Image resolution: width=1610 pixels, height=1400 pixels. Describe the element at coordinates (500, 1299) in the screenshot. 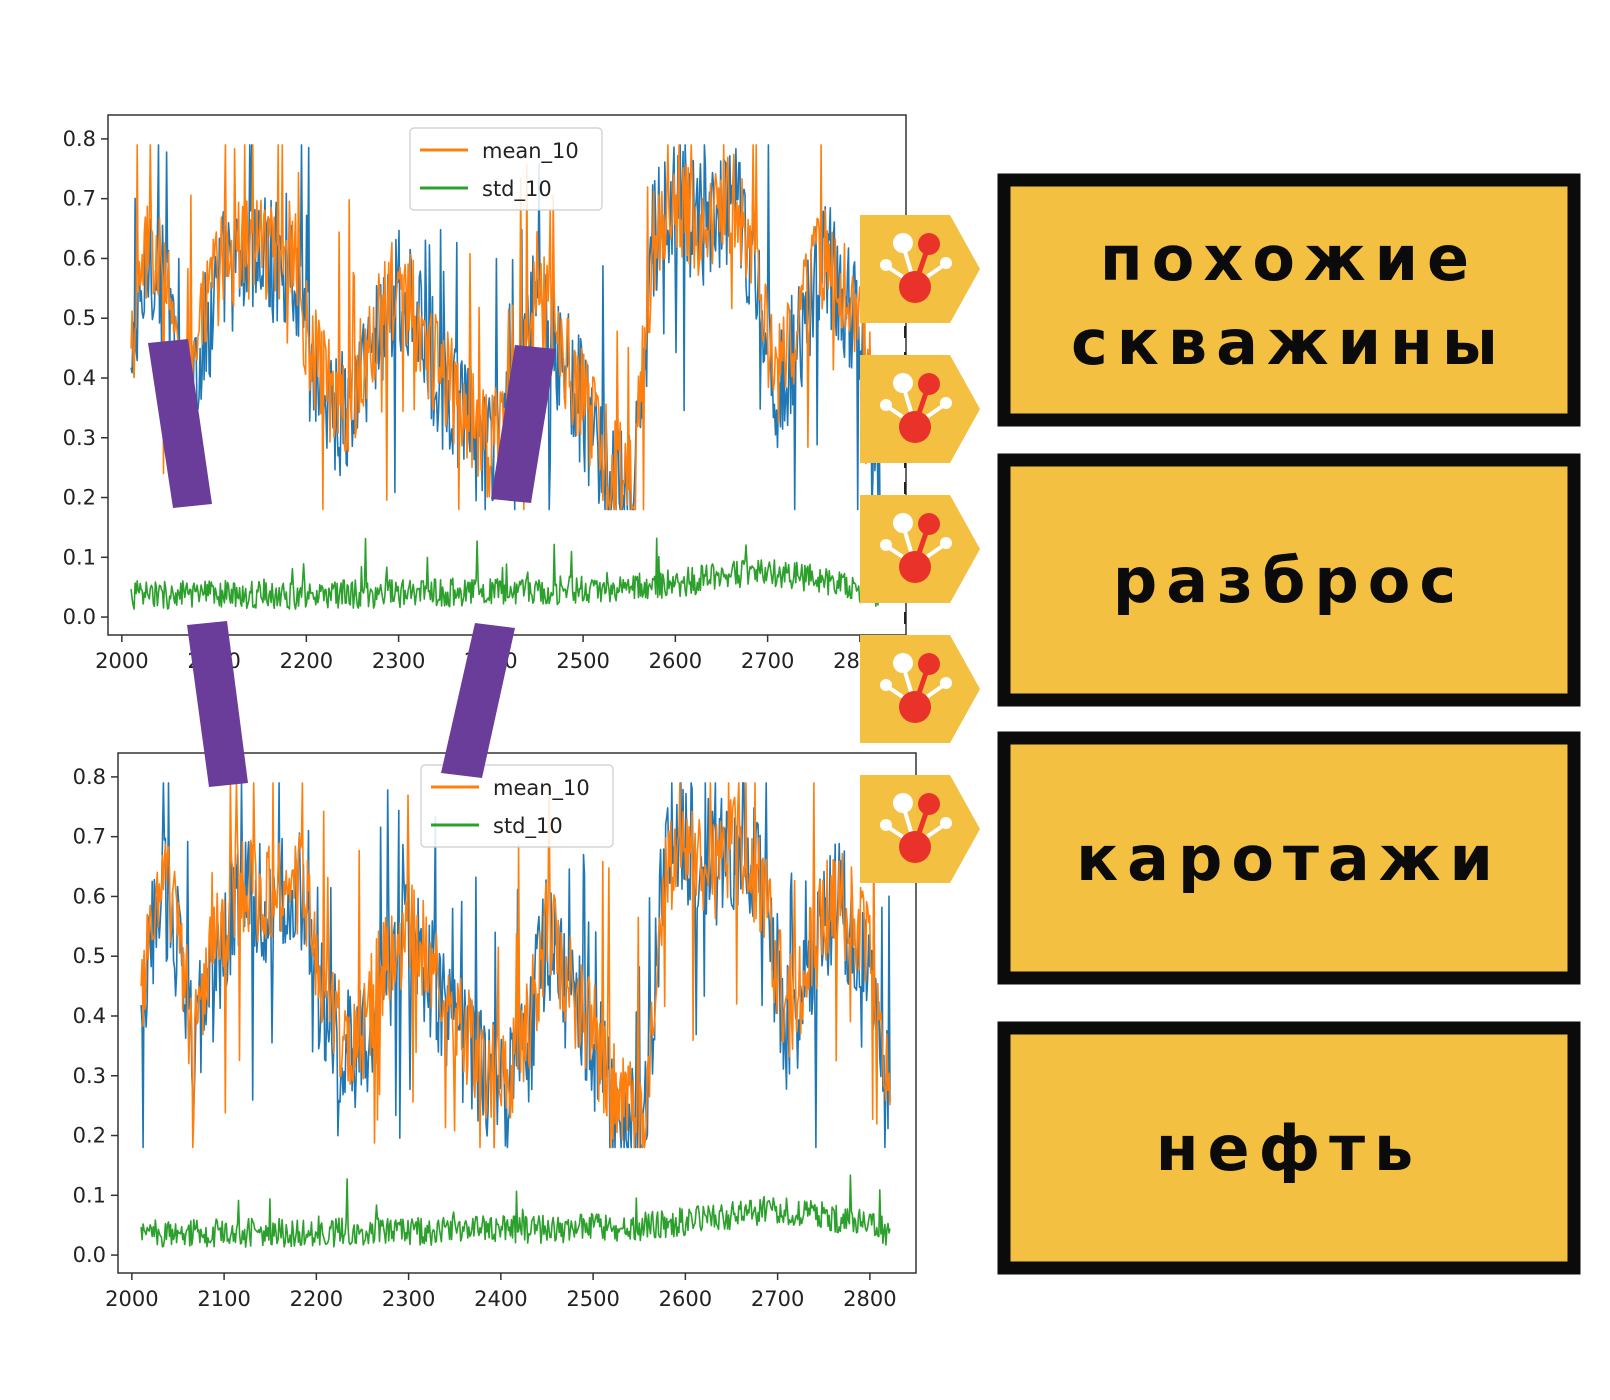

I see `x-tick-label: 2400` at that location.